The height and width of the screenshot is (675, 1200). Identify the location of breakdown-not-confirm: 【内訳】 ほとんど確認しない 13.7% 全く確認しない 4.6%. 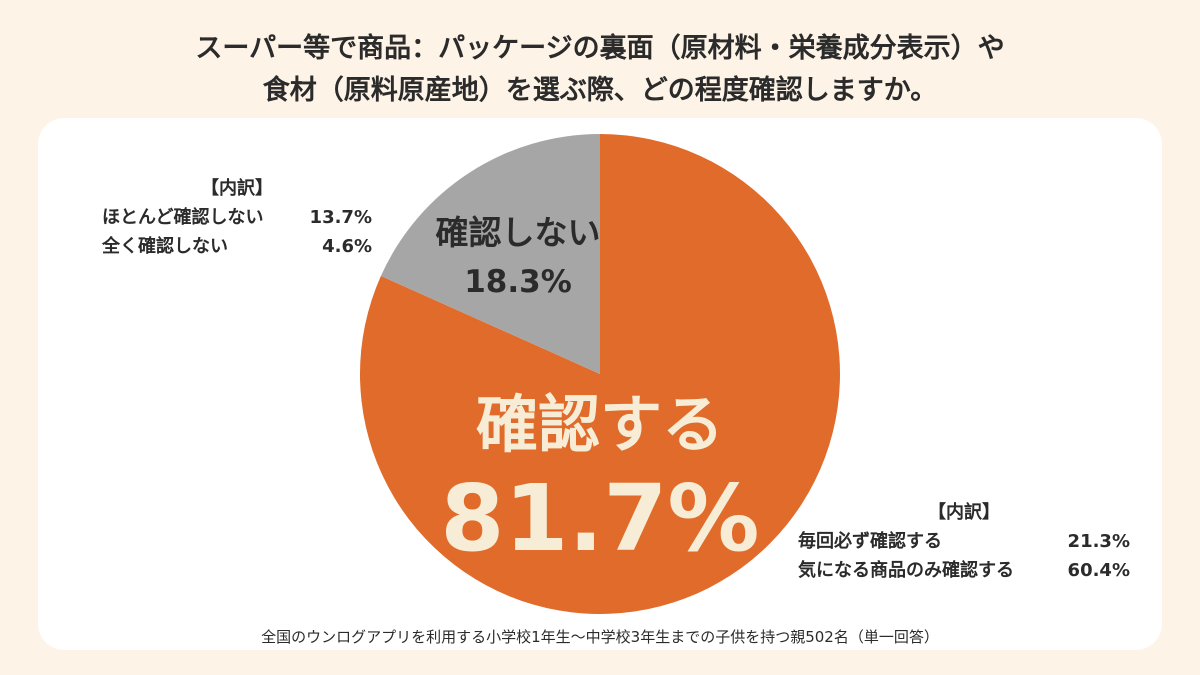
(237, 217).